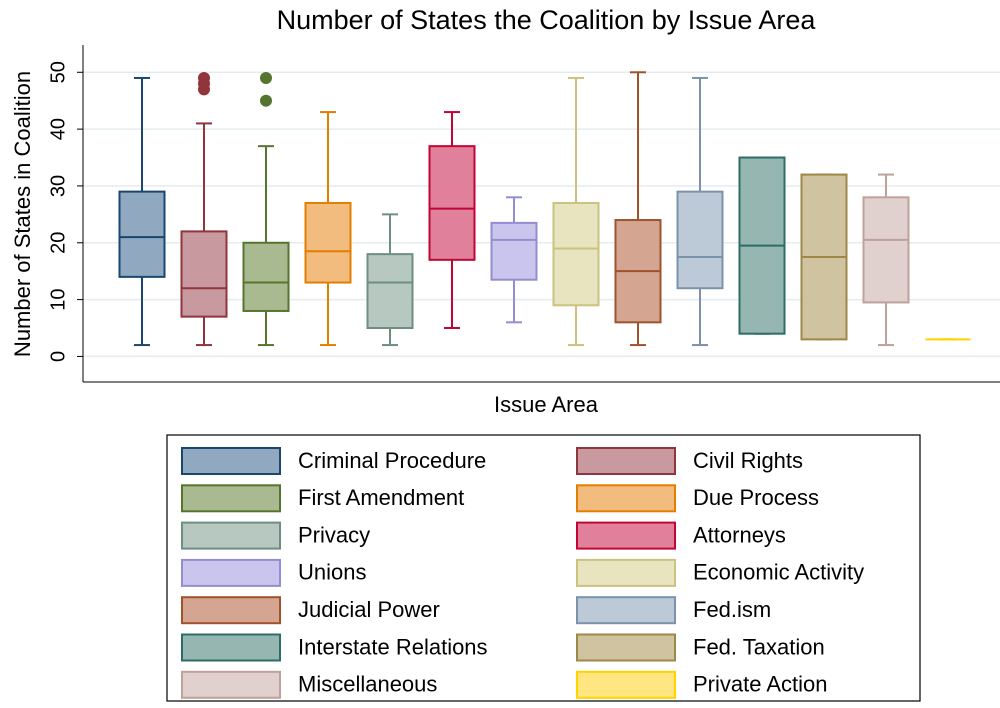 This screenshot has width=1000, height=708. What do you see at coordinates (546, 404) in the screenshot?
I see `x-axis-label: Issue Area` at bounding box center [546, 404].